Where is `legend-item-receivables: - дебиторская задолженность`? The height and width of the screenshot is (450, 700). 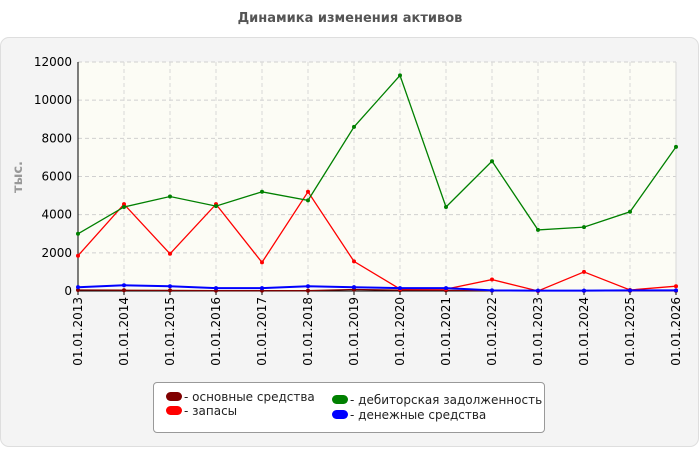 legend-item-receivables: - дебиторская задолженность is located at coordinates (437, 400).